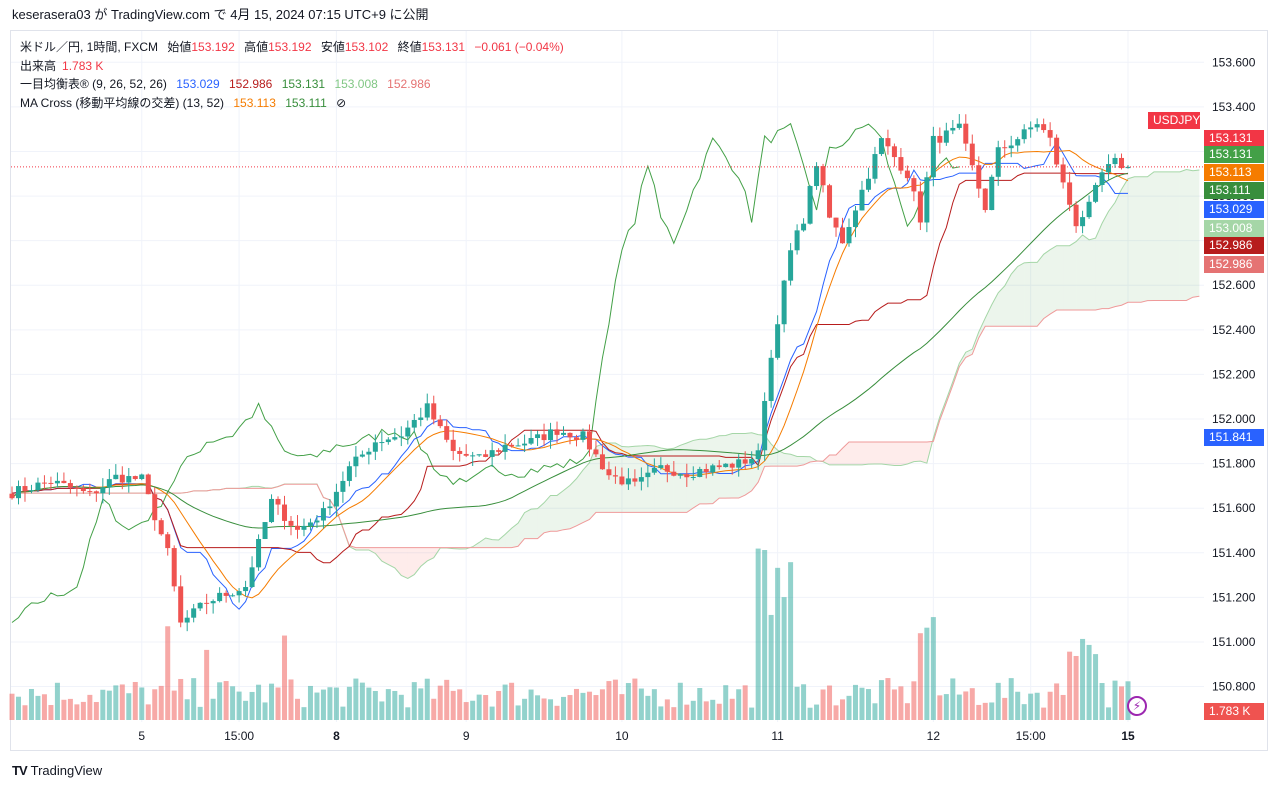 The image size is (1280, 789). I want to click on legend-open-label: 始値, so click(179, 47).